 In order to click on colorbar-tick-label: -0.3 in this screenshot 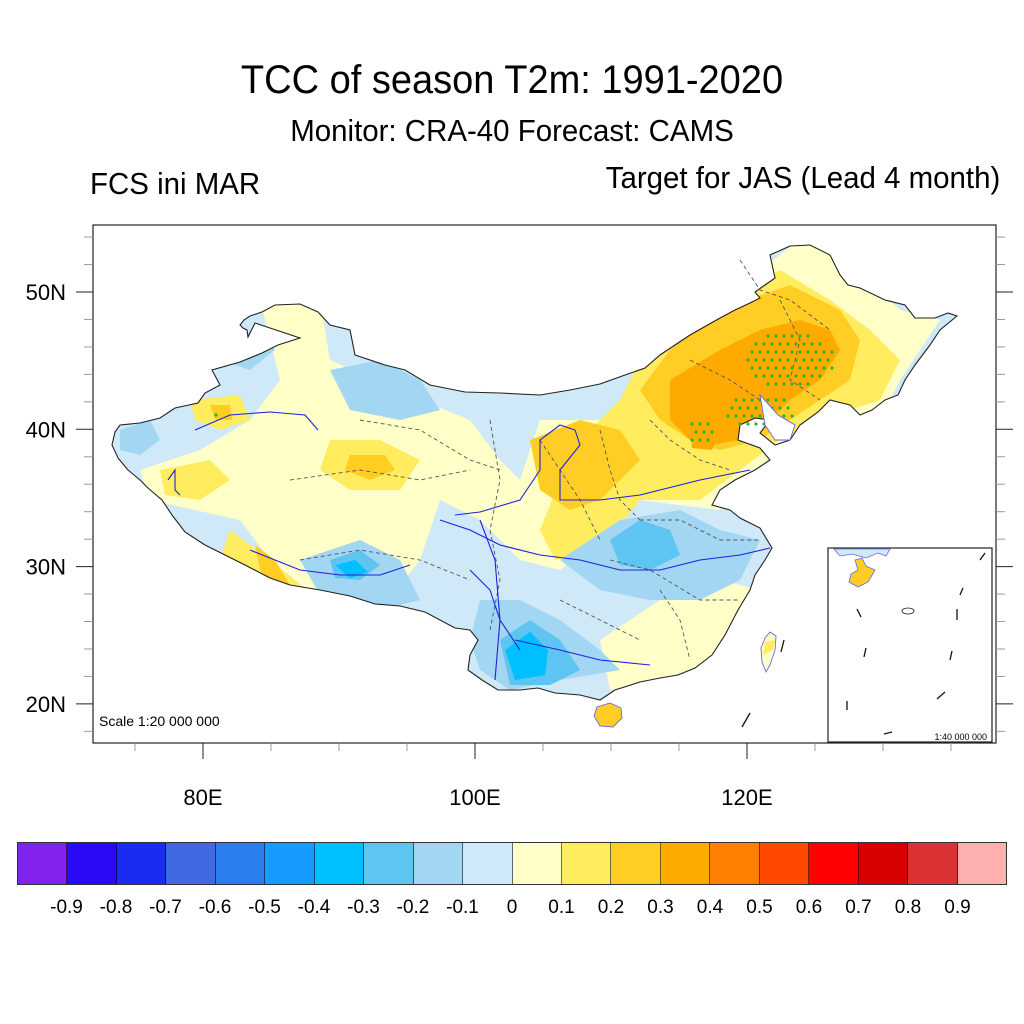, I will do `click(363, 907)`.